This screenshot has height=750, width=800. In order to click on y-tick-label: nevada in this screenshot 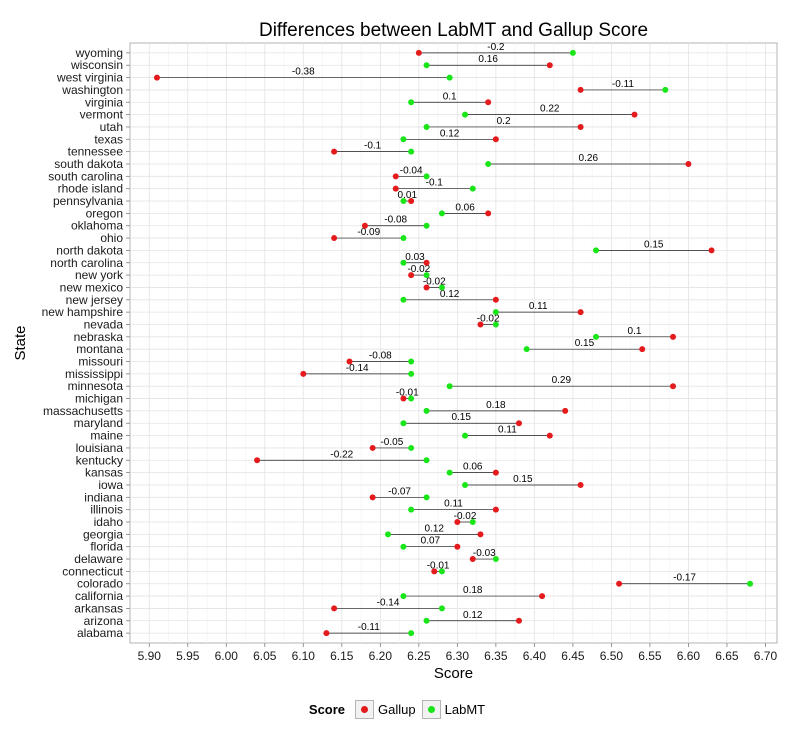, I will do `click(104, 324)`.